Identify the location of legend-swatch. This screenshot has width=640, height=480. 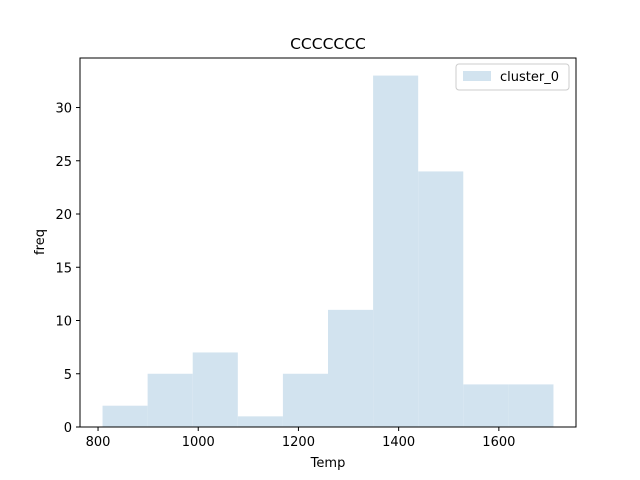
(477, 76).